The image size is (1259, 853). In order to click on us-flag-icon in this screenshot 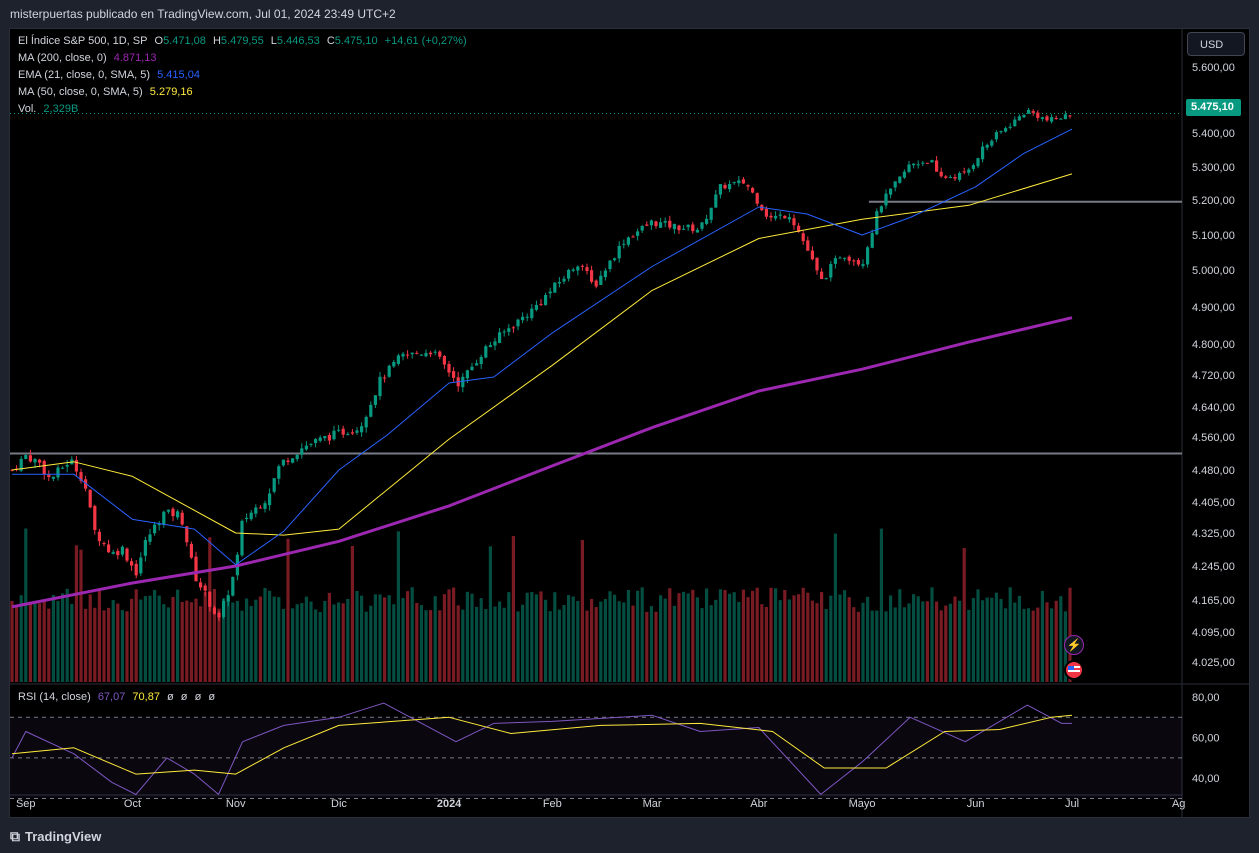, I will do `click(1074, 670)`.